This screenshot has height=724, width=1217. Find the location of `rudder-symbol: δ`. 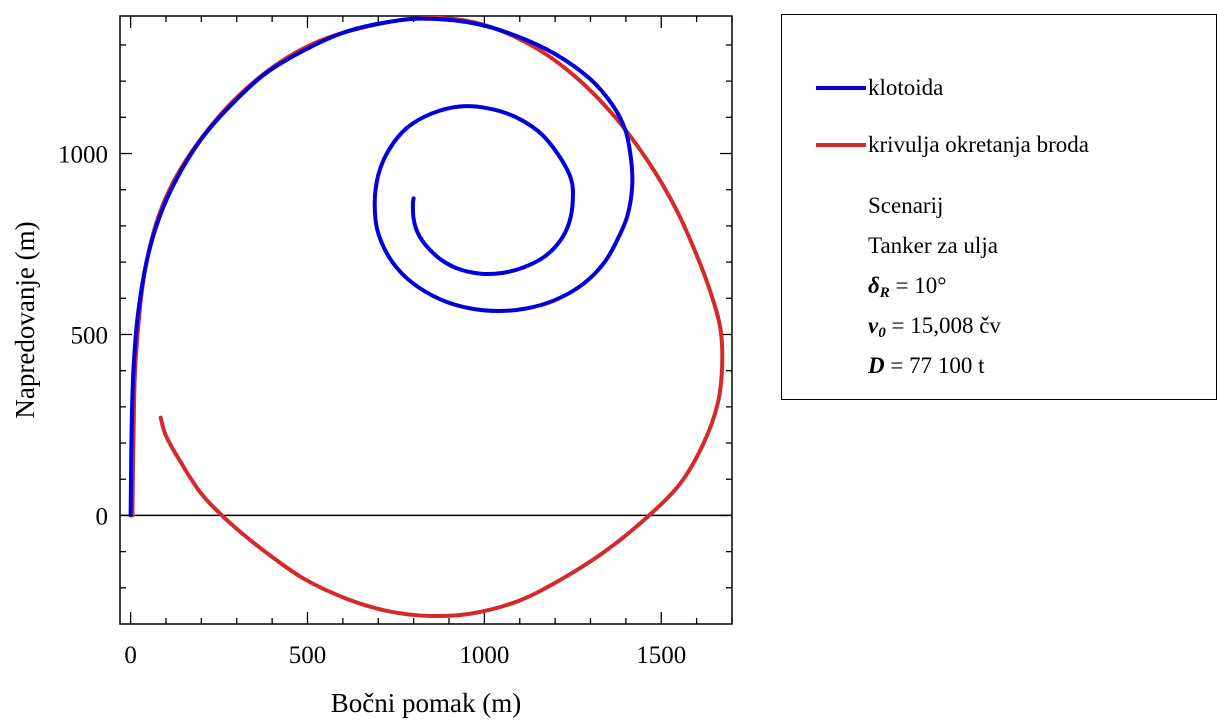

rudder-symbol: δ is located at coordinates (874, 285).